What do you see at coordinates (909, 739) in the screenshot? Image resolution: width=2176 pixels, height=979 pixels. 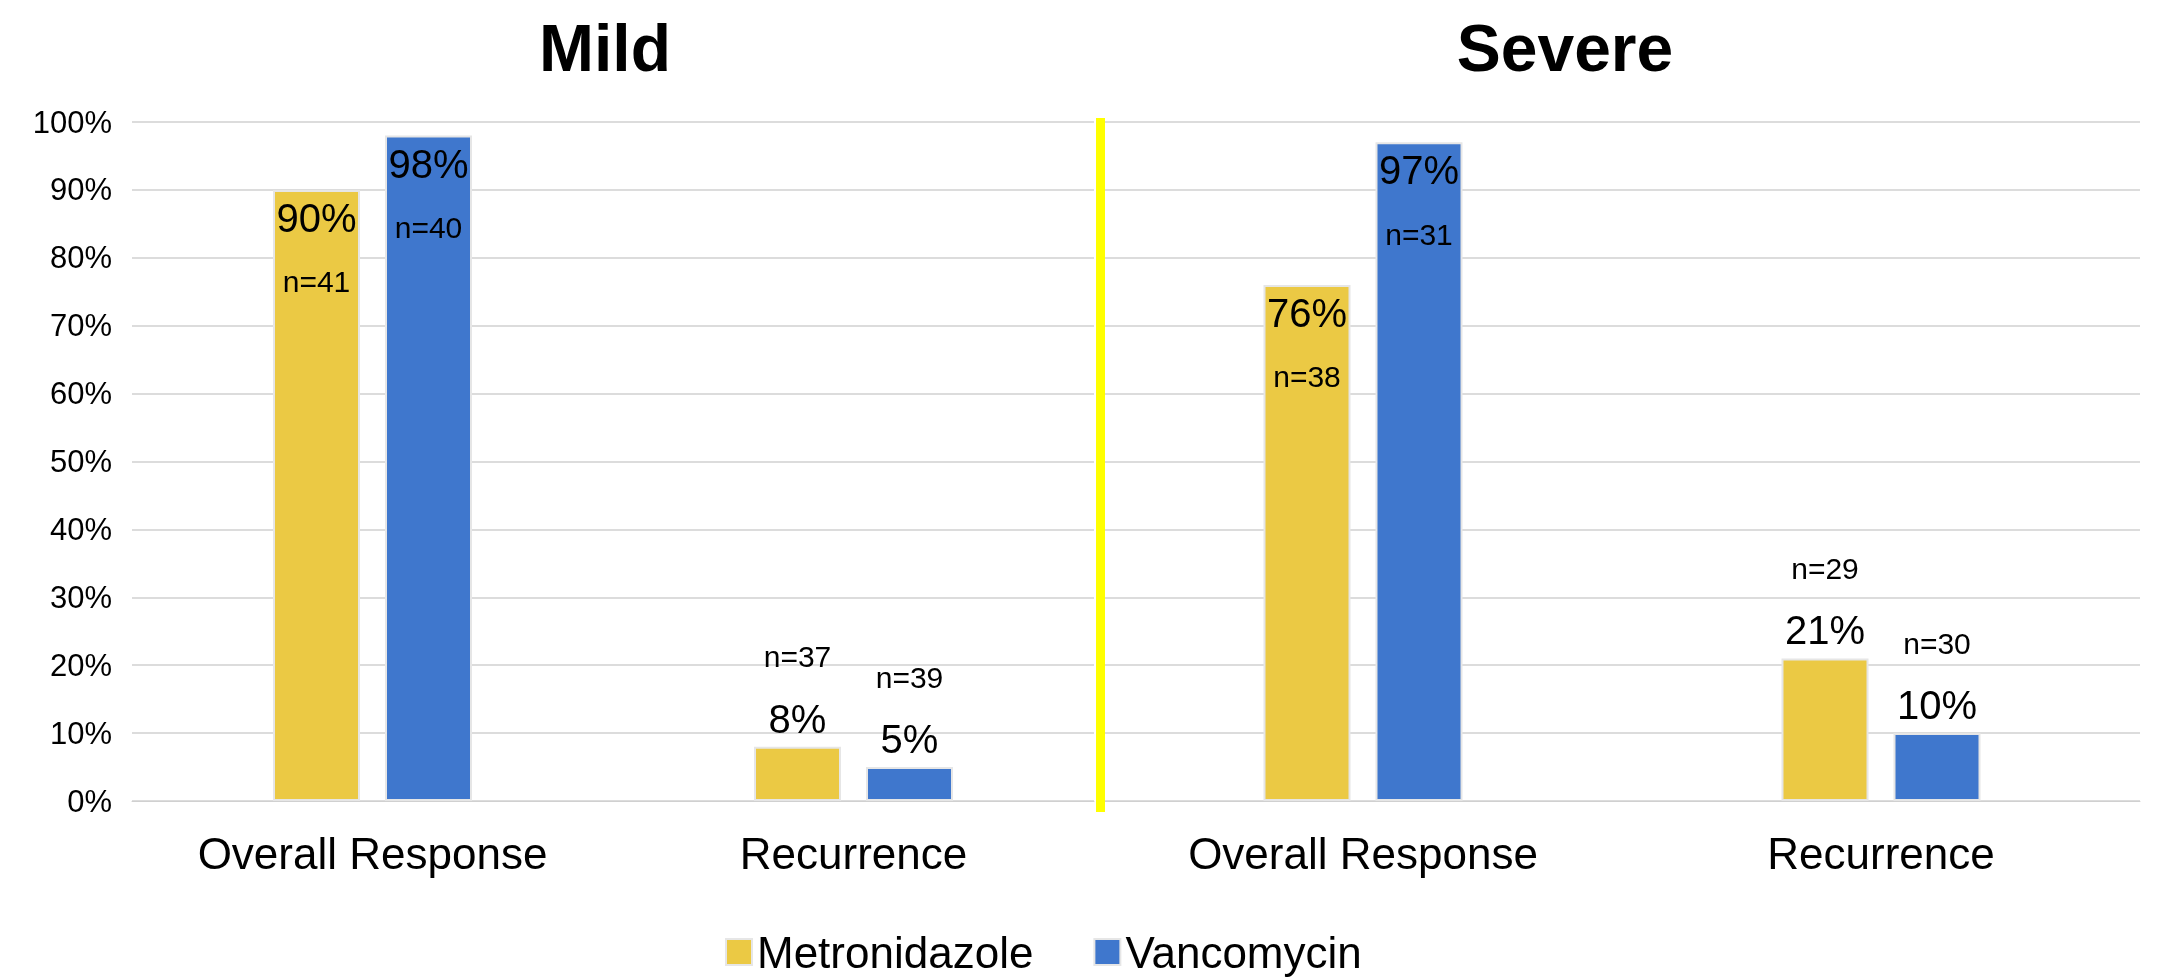 I see `data-label: 5%` at bounding box center [909, 739].